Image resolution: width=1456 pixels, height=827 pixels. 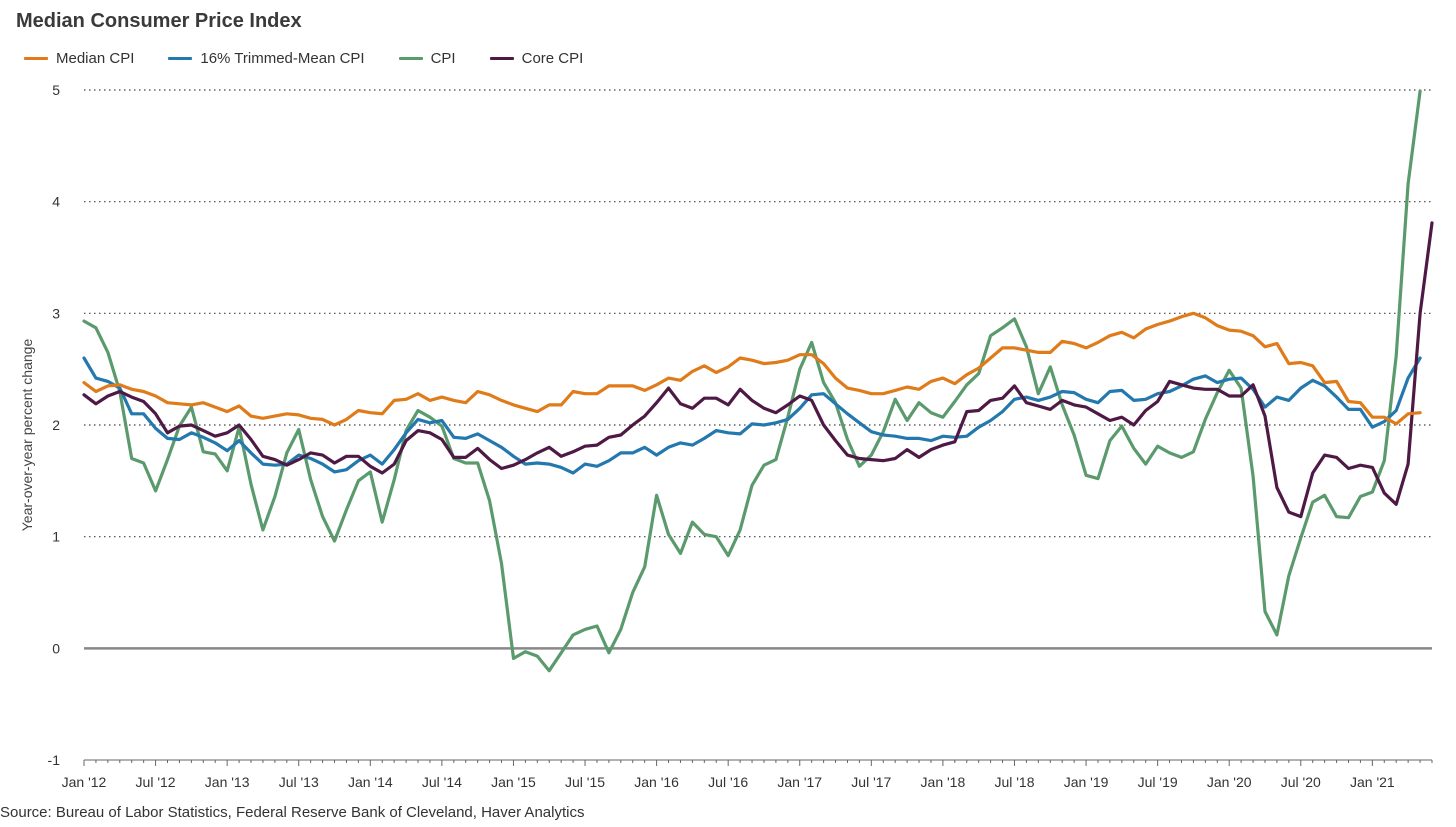 What do you see at coordinates (282, 58) in the screenshot?
I see `legend-label-trimmed-mean-cpi: 16% Trimmed-Mean CPI` at bounding box center [282, 58].